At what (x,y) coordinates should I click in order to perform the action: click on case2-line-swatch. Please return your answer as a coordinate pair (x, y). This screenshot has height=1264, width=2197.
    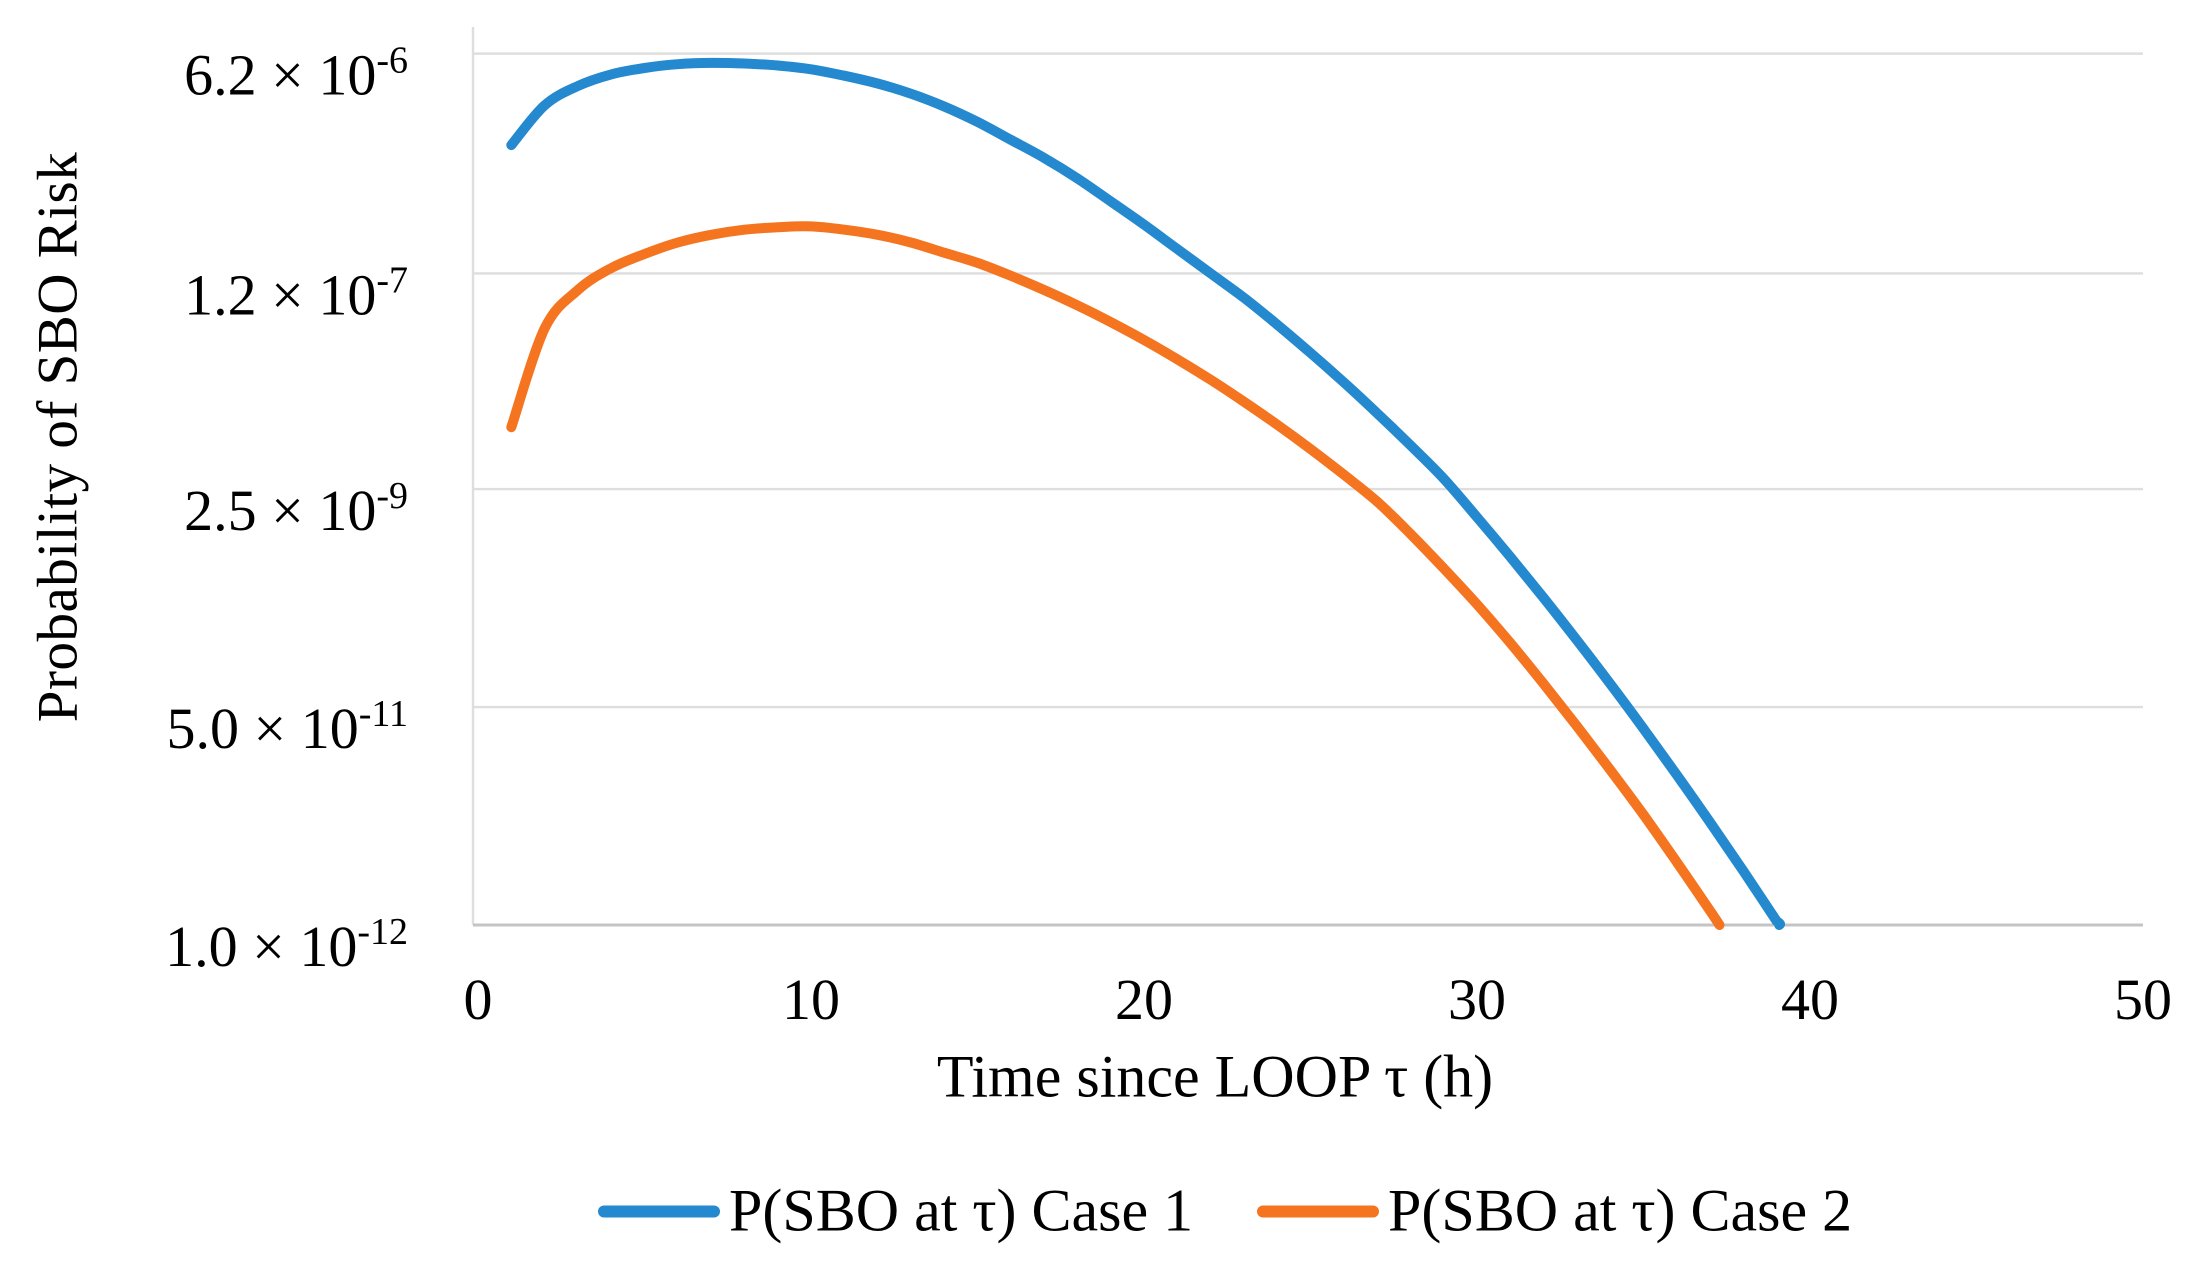
    Looking at the image, I should click on (1318, 1211).